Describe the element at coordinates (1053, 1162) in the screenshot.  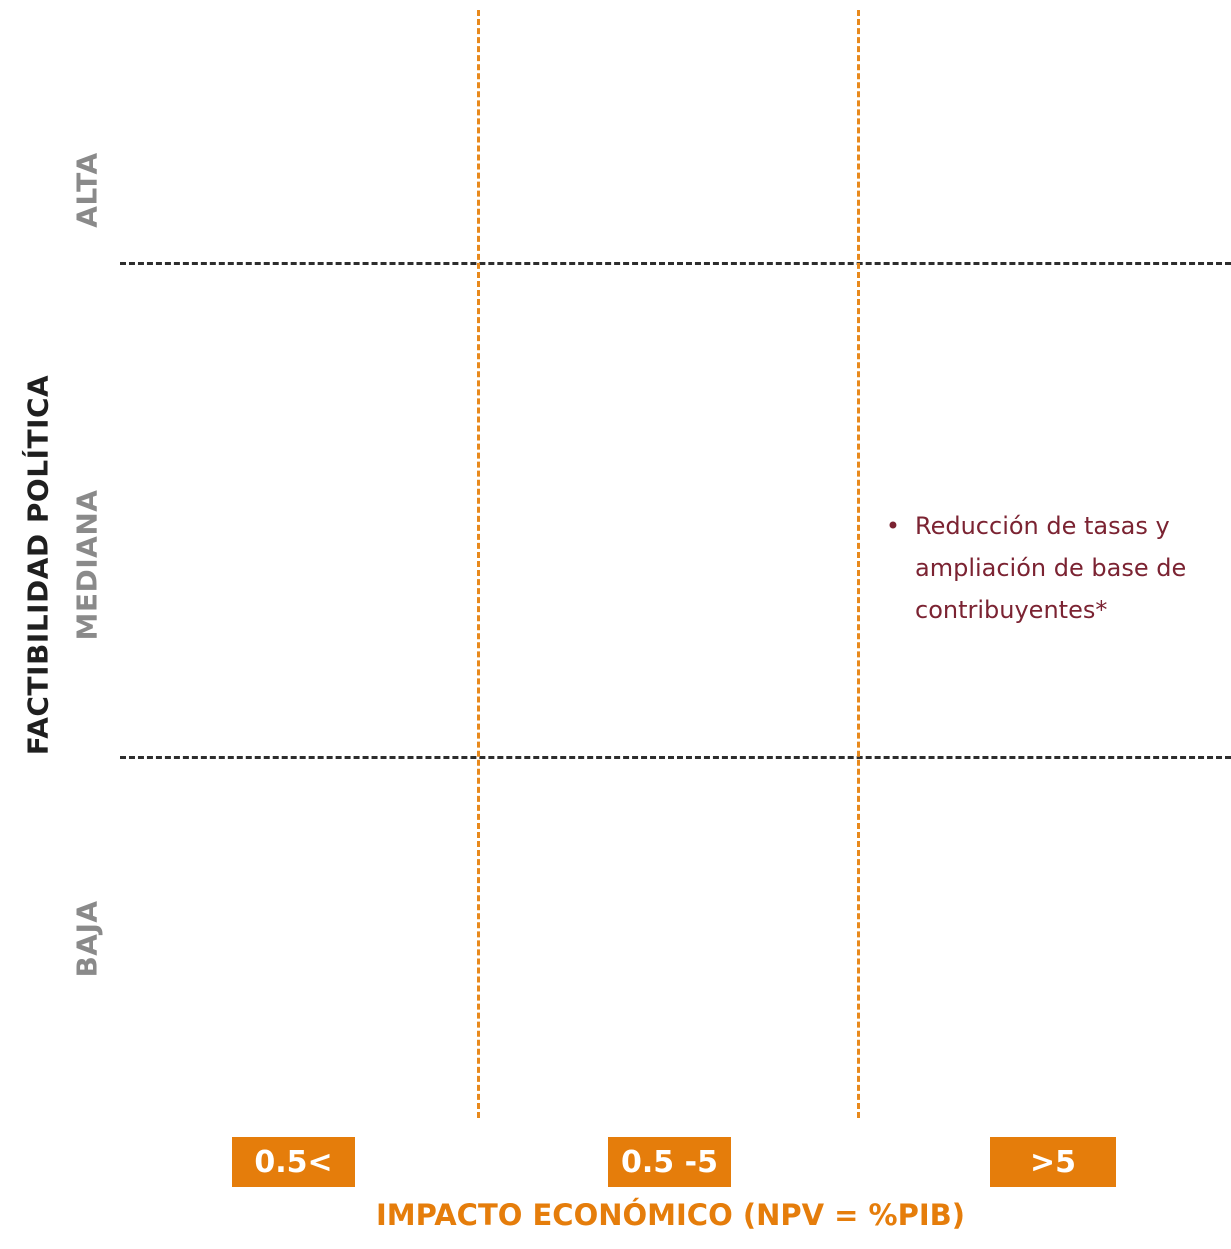
I see `x-category-high: >5` at that location.